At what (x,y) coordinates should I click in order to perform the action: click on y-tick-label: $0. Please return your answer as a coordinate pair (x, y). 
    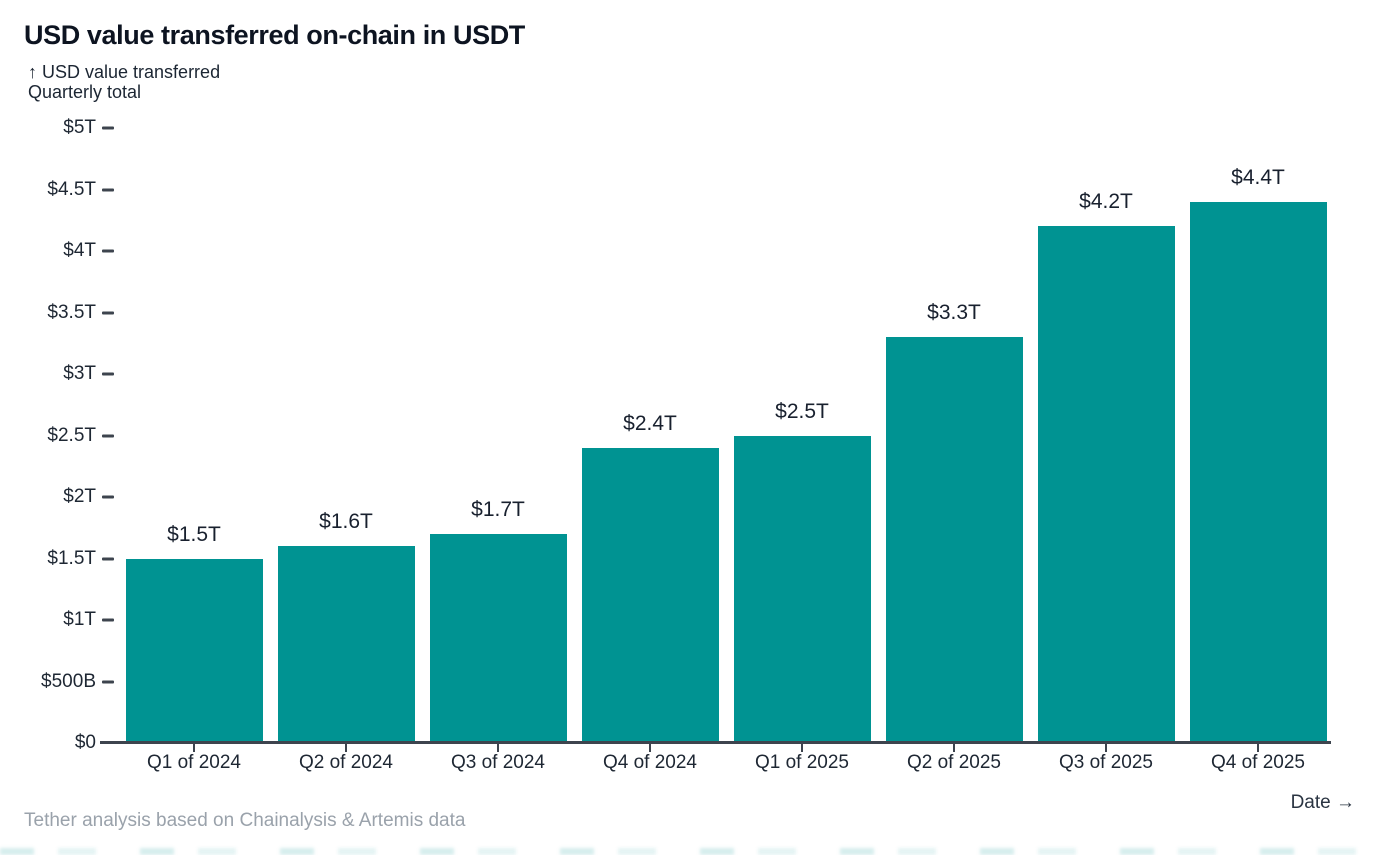
    Looking at the image, I should click on (85, 742).